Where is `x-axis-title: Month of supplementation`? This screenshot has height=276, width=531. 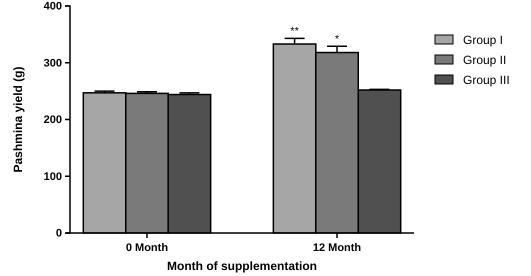
x-axis-title: Month of supplementation is located at coordinates (242, 266).